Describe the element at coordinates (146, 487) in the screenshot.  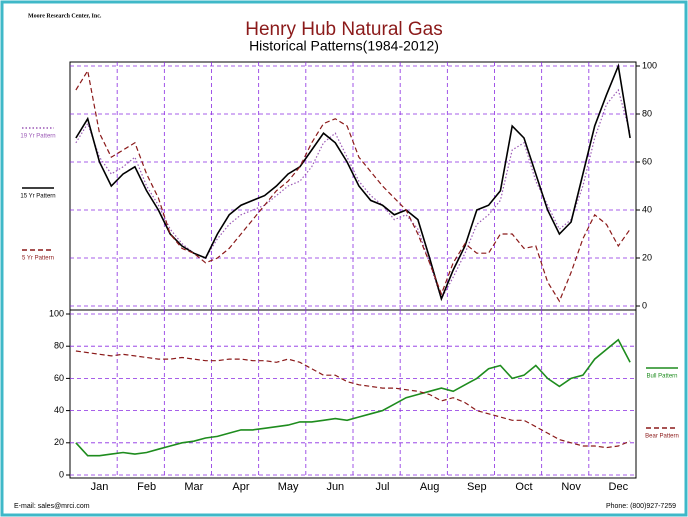
I see `x-tick-label: Feb` at that location.